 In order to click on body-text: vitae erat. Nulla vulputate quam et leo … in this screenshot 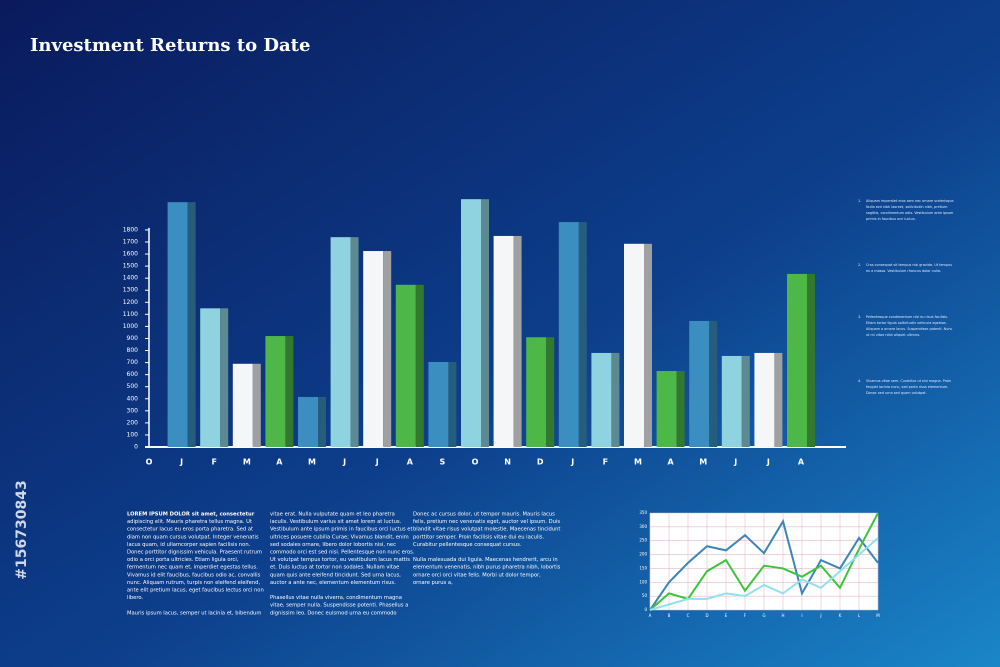, I will do `click(332, 515)`.